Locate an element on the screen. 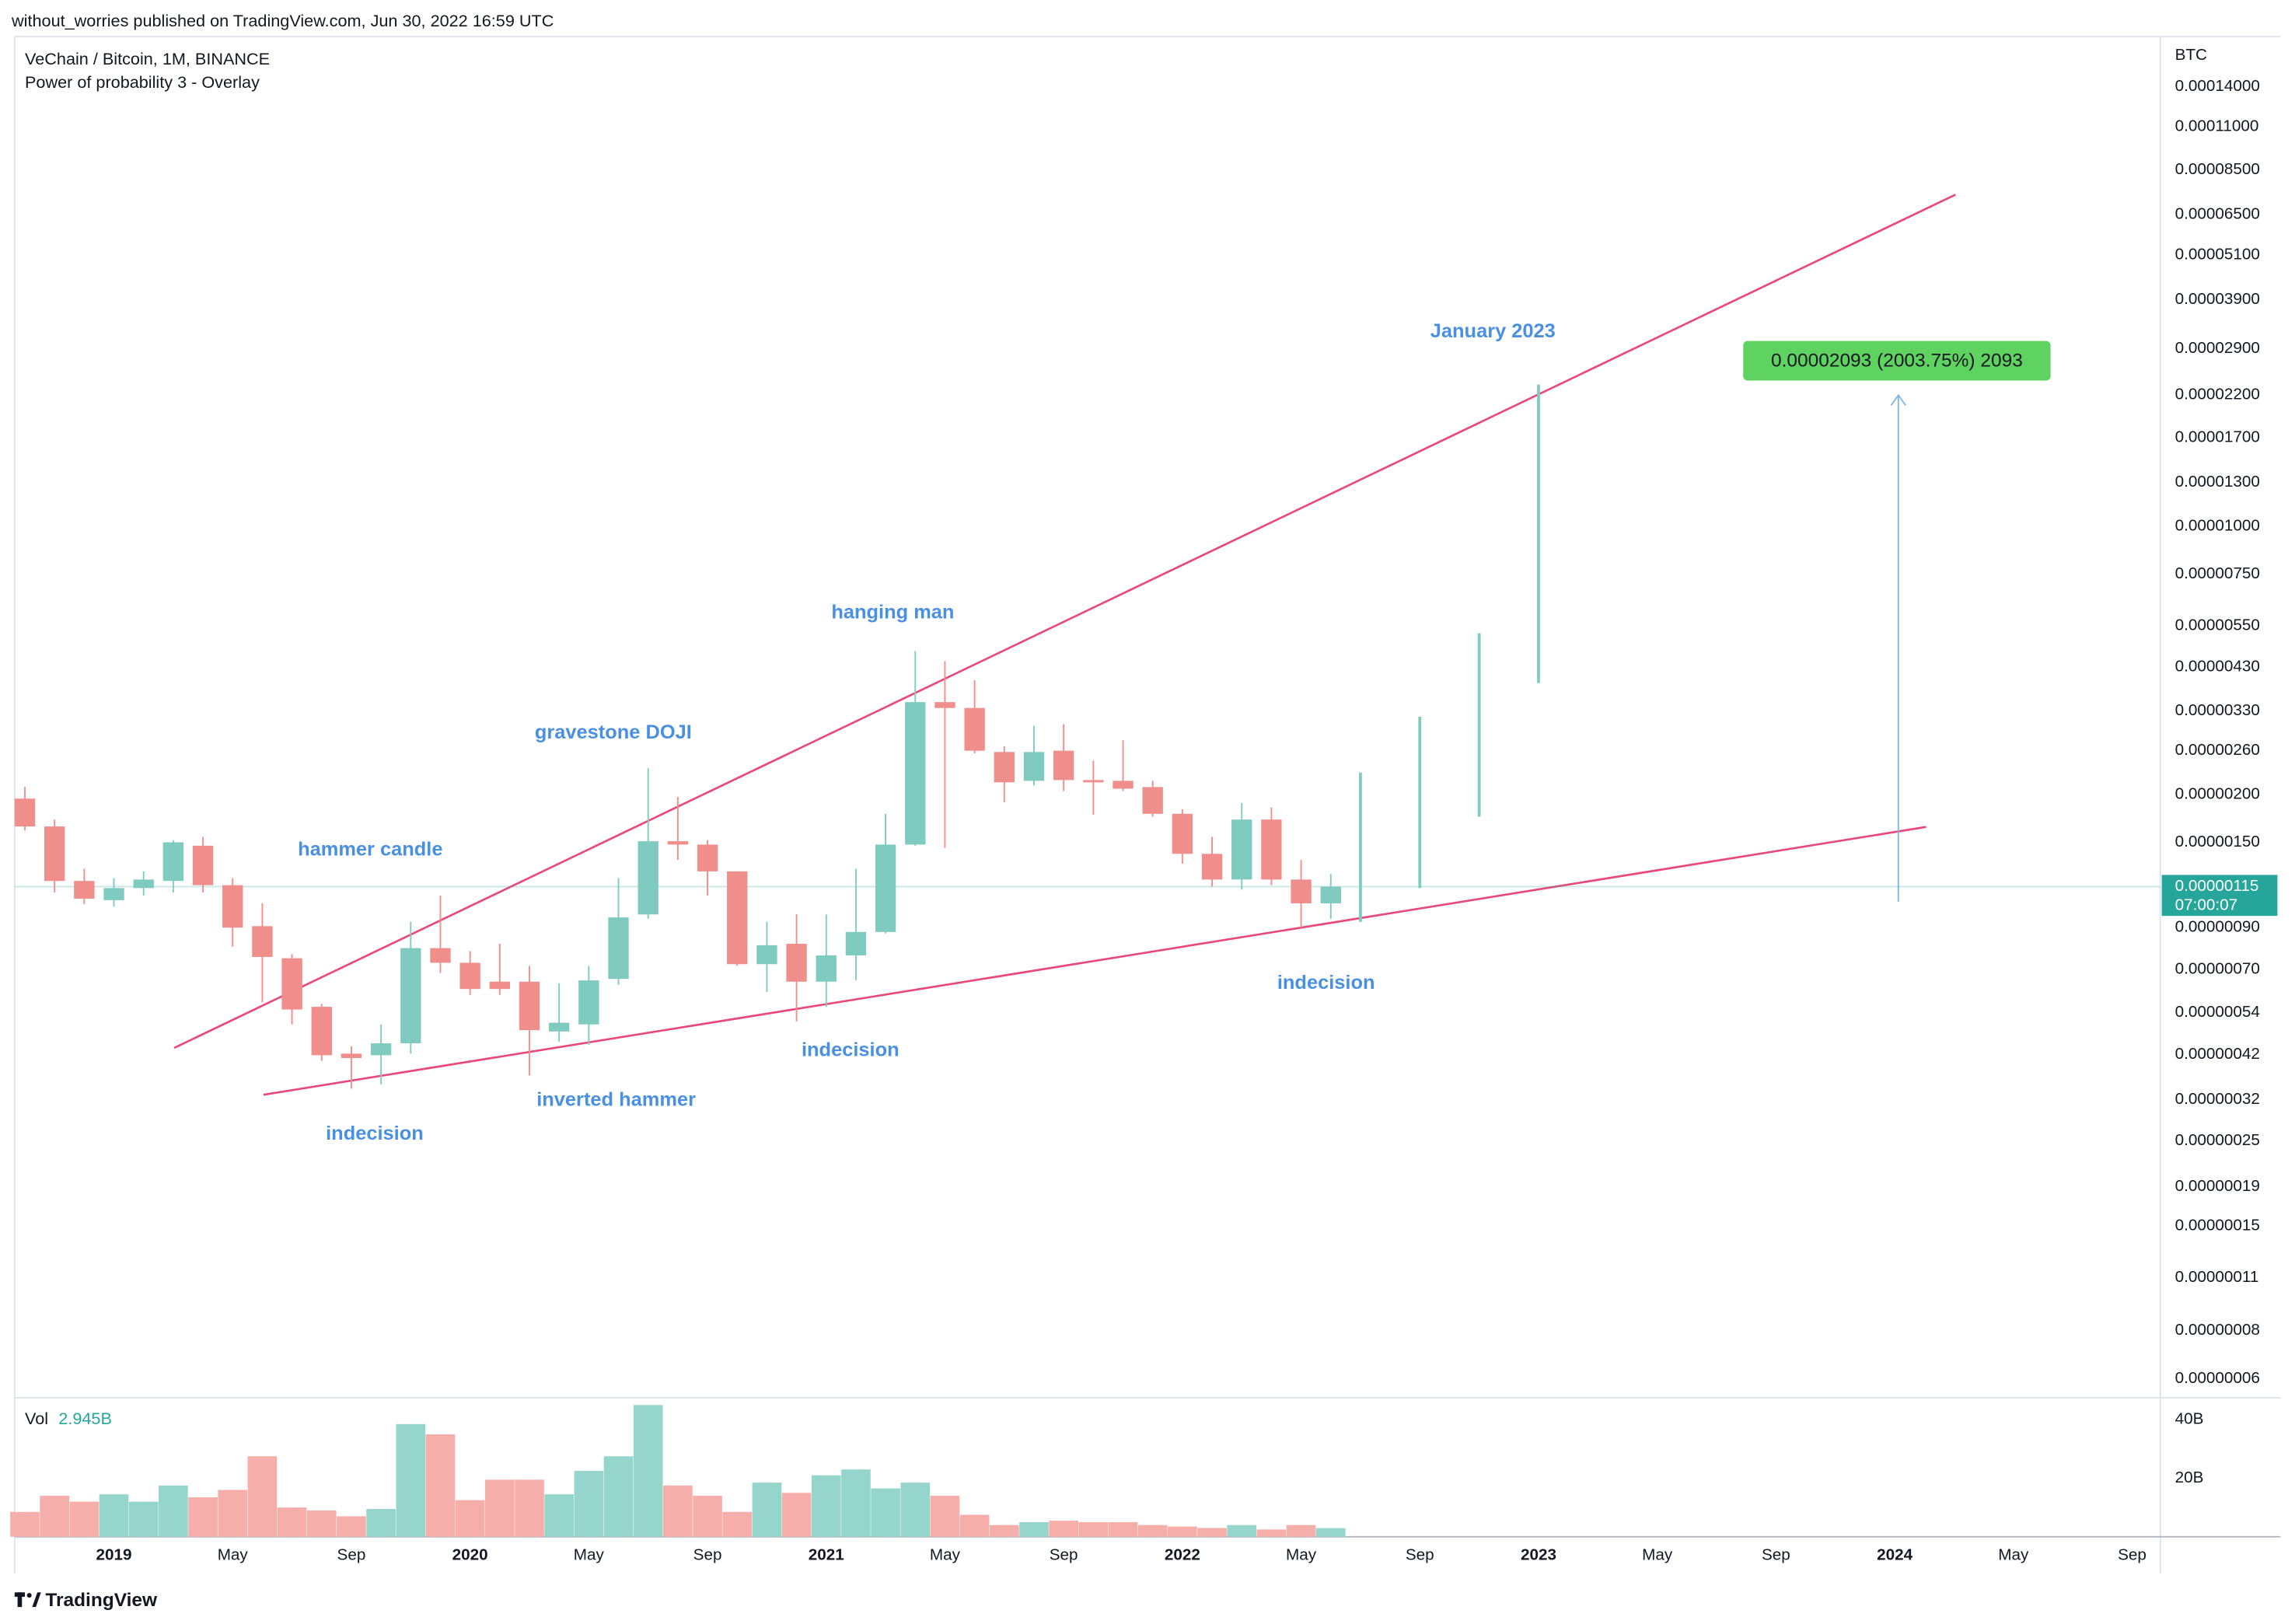 Image resolution: width=2295 pixels, height=1624 pixels. annotation: inverted hammer is located at coordinates (616, 1099).